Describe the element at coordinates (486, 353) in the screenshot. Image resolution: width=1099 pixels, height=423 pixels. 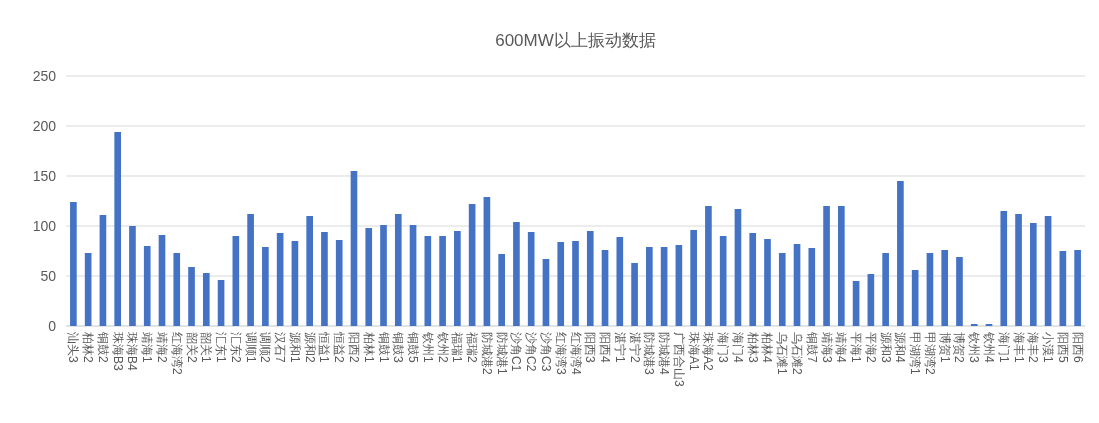
I see `x-tick-label: 防城港2` at that location.